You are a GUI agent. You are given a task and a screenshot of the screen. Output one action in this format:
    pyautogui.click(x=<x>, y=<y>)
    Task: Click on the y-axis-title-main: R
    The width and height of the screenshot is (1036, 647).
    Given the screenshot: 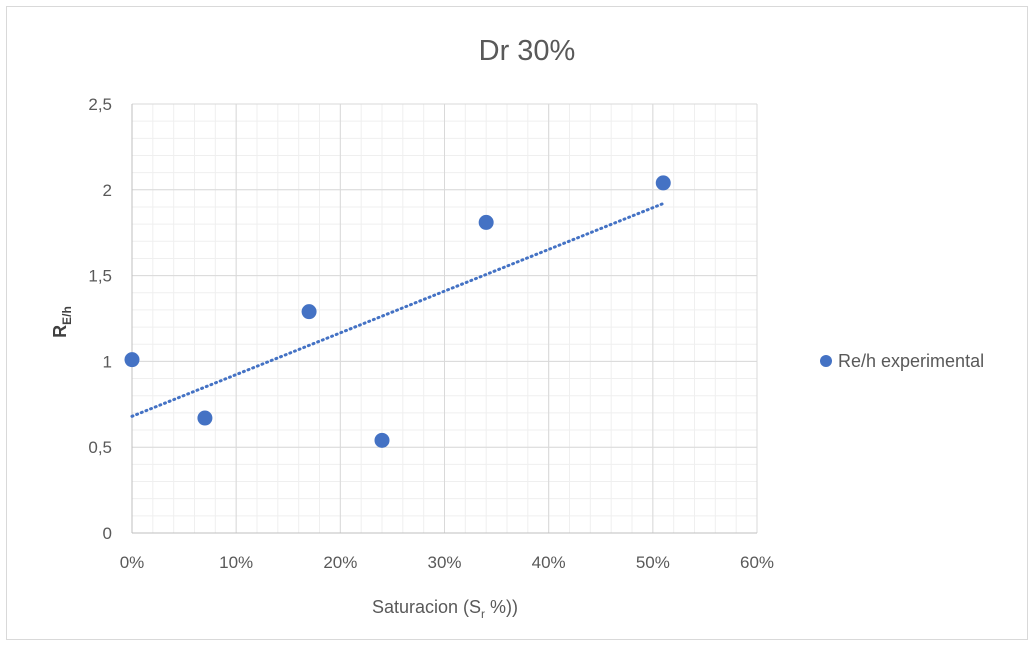 What is the action you would take?
    pyautogui.click(x=60, y=331)
    